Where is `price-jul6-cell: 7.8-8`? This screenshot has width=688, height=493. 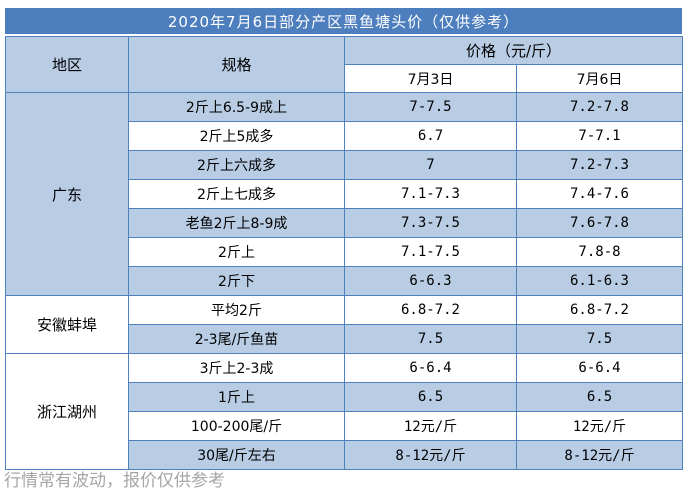
price-jul6-cell: 7.8-8 is located at coordinates (599, 252).